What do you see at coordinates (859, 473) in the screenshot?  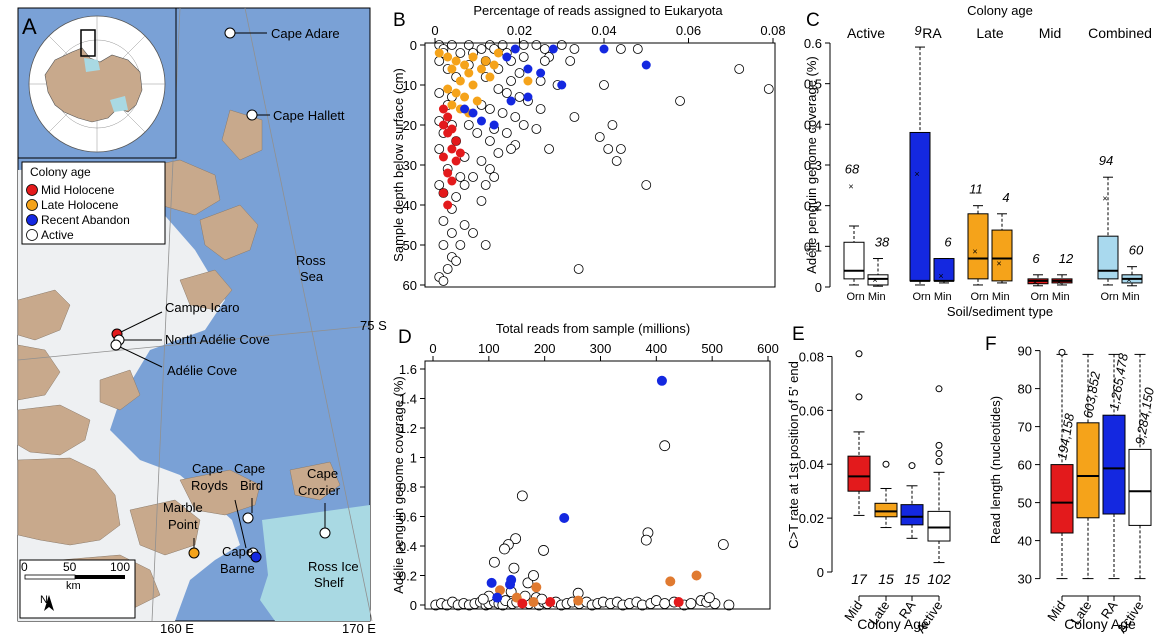 I see `e-mid-box` at bounding box center [859, 473].